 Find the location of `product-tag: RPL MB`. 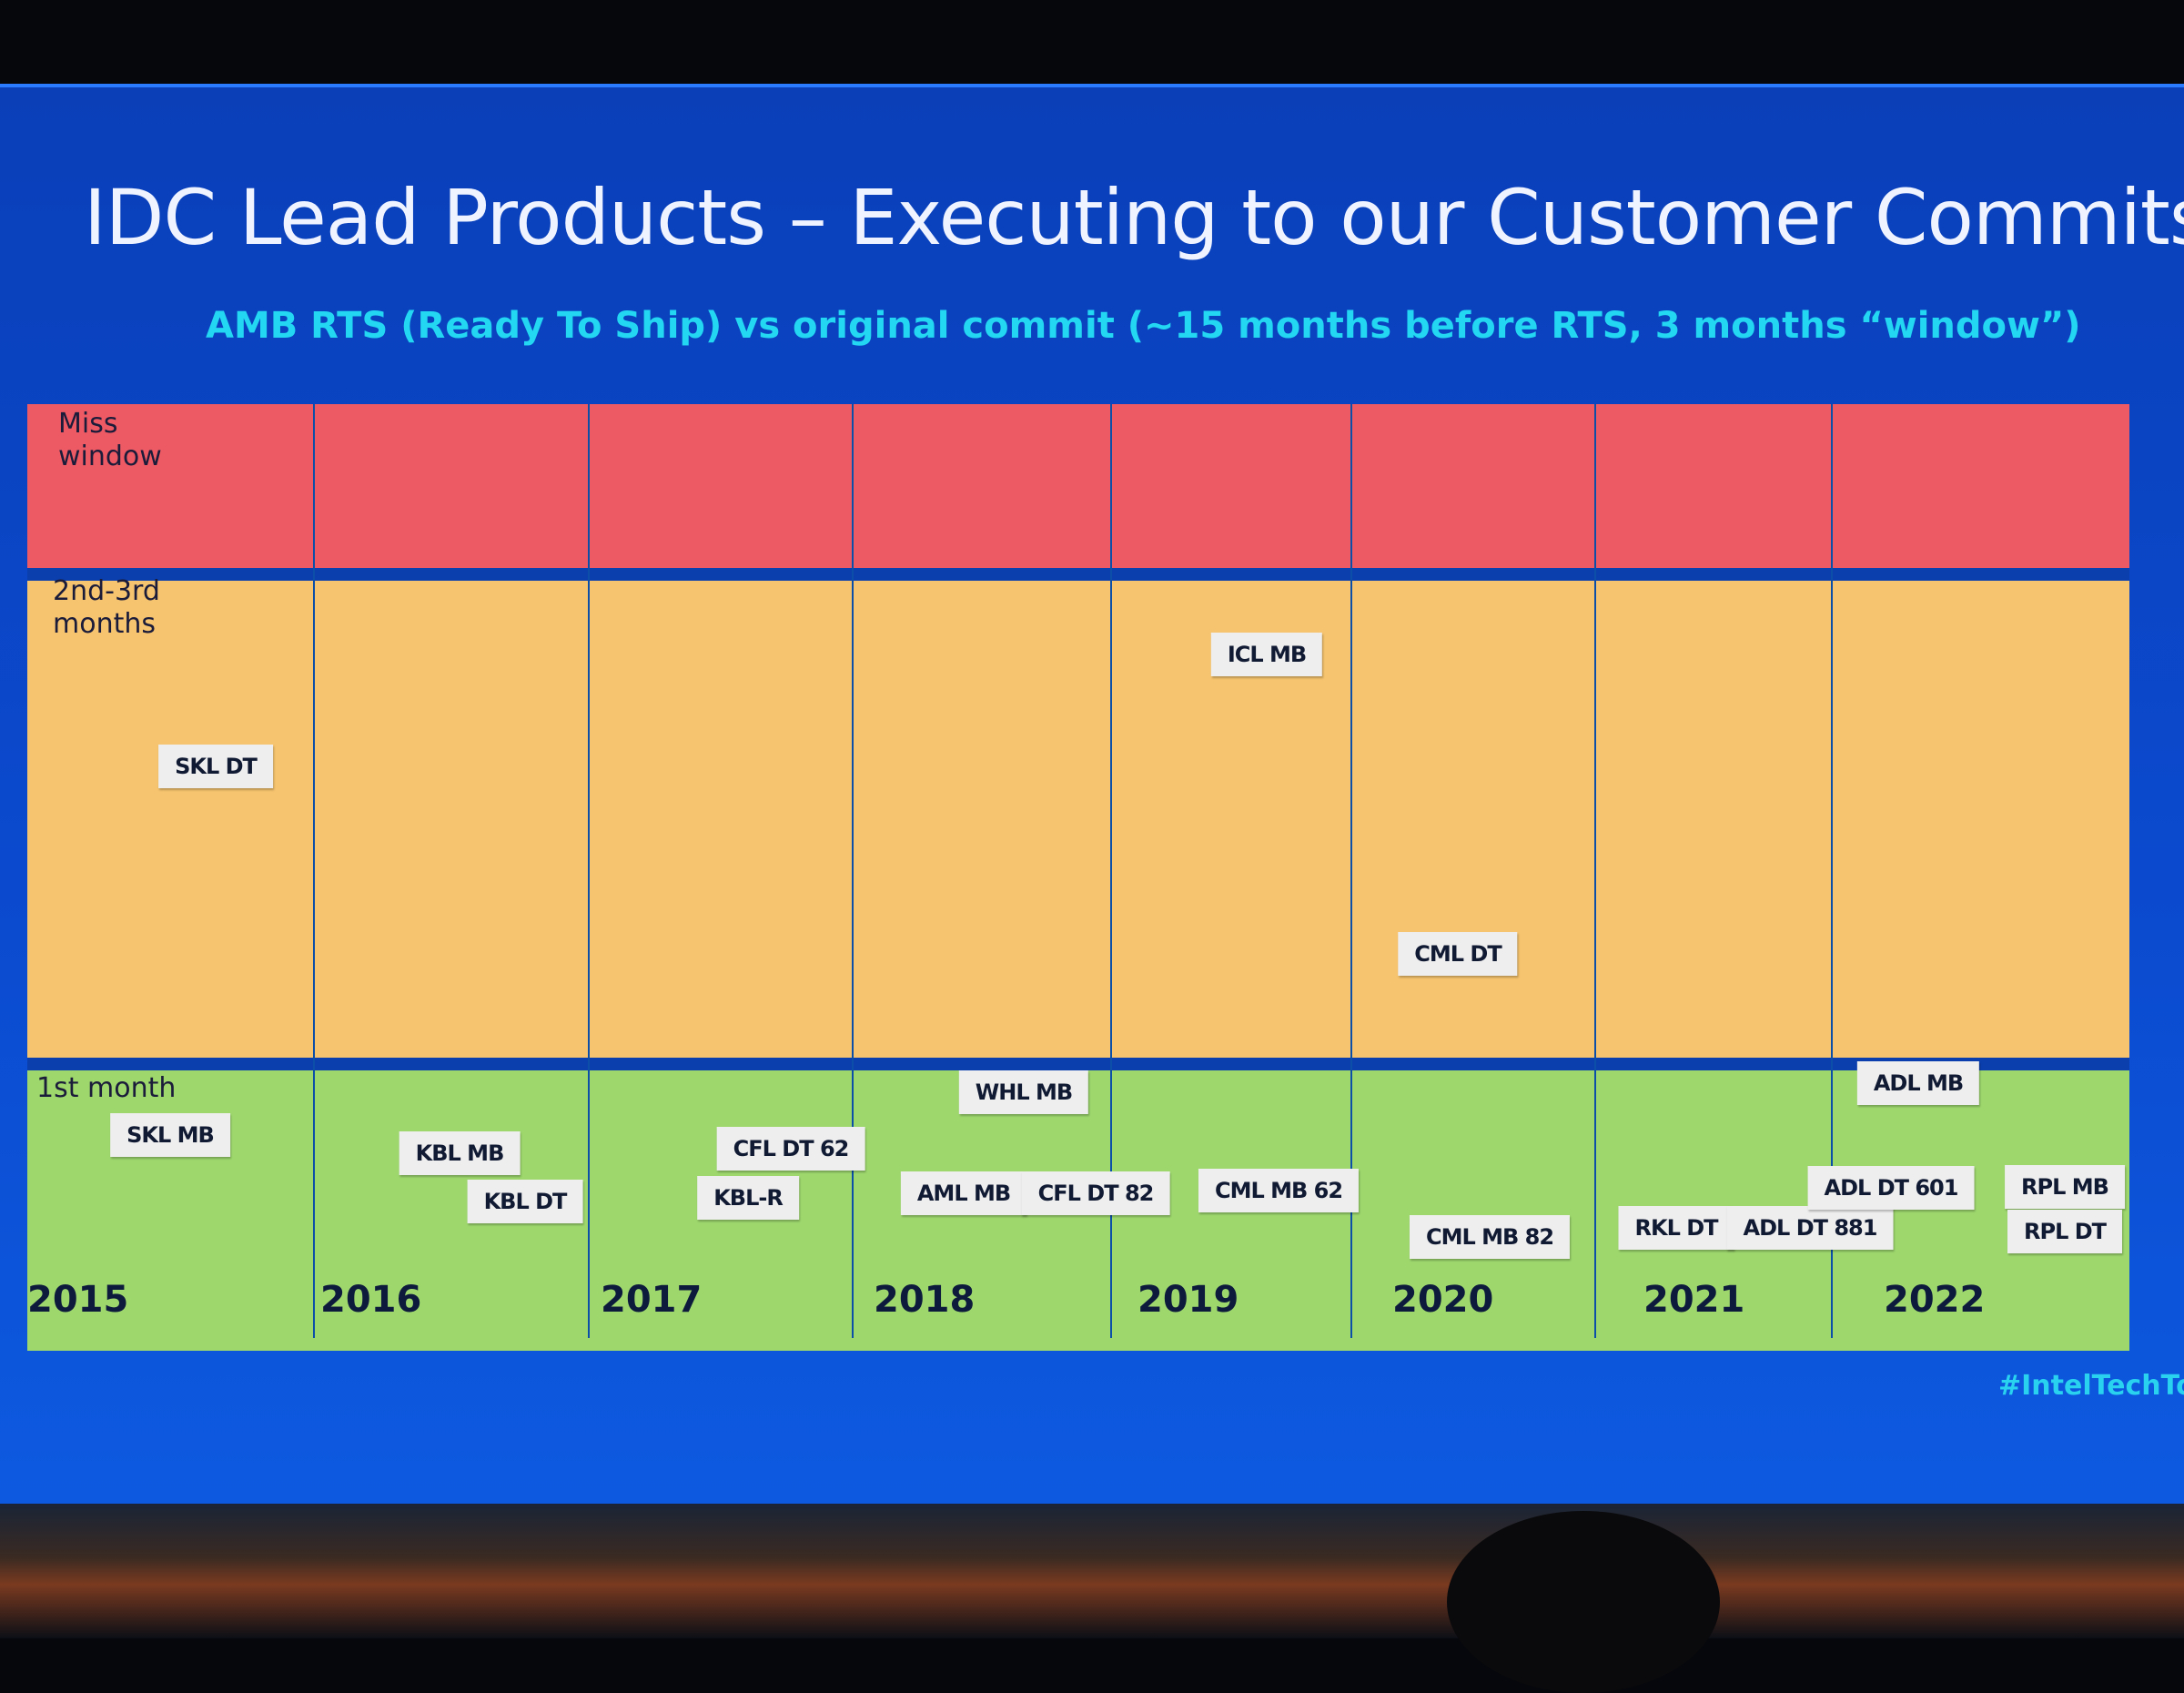

product-tag: RPL MB is located at coordinates (2065, 1187).